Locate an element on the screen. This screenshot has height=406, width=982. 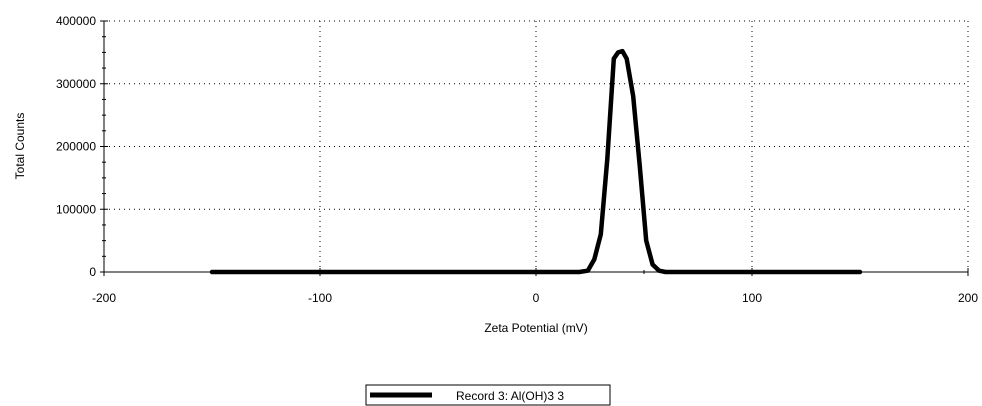
y-tick-label: 0 is located at coordinates (92, 272).